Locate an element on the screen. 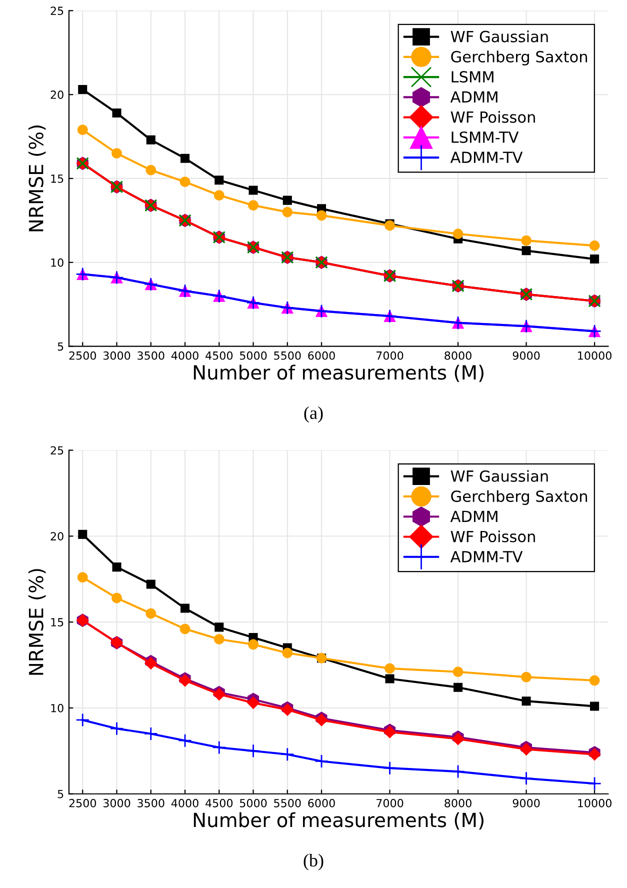 This screenshot has height=888, width=627. text: (a) is located at coordinates (313, 414).